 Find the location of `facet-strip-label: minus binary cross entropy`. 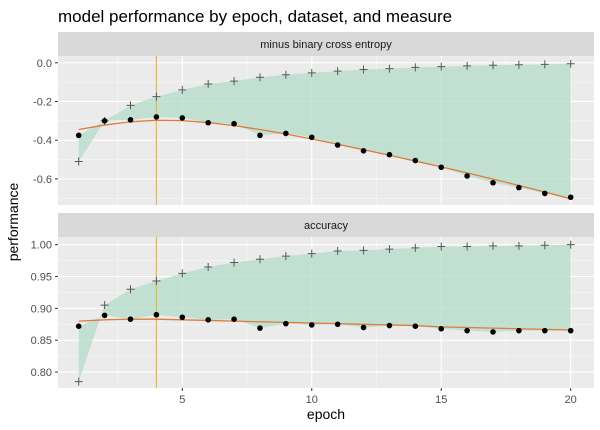

facet-strip-label: minus binary cross entropy is located at coordinates (326, 45).